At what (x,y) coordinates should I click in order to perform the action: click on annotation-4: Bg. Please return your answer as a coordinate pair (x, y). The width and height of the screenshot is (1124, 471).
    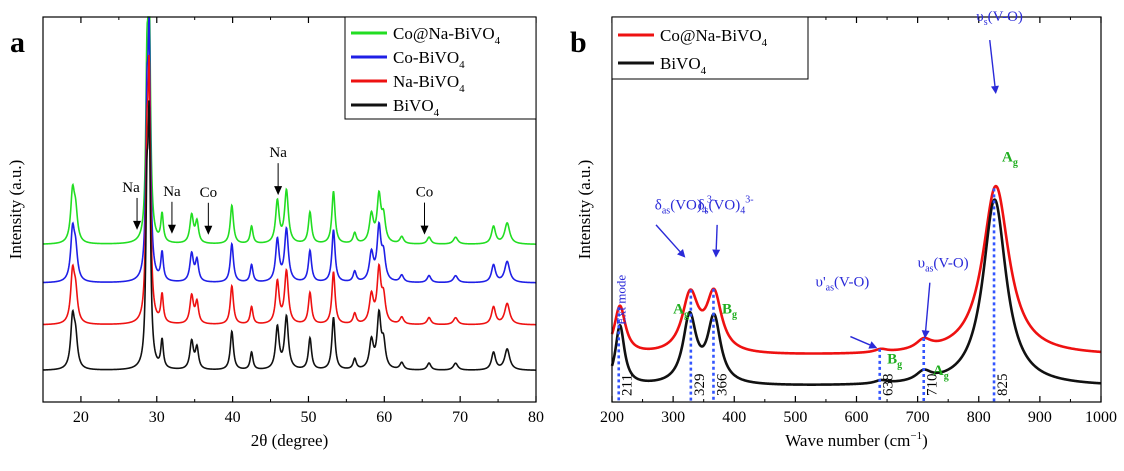
    Looking at the image, I should click on (729, 310).